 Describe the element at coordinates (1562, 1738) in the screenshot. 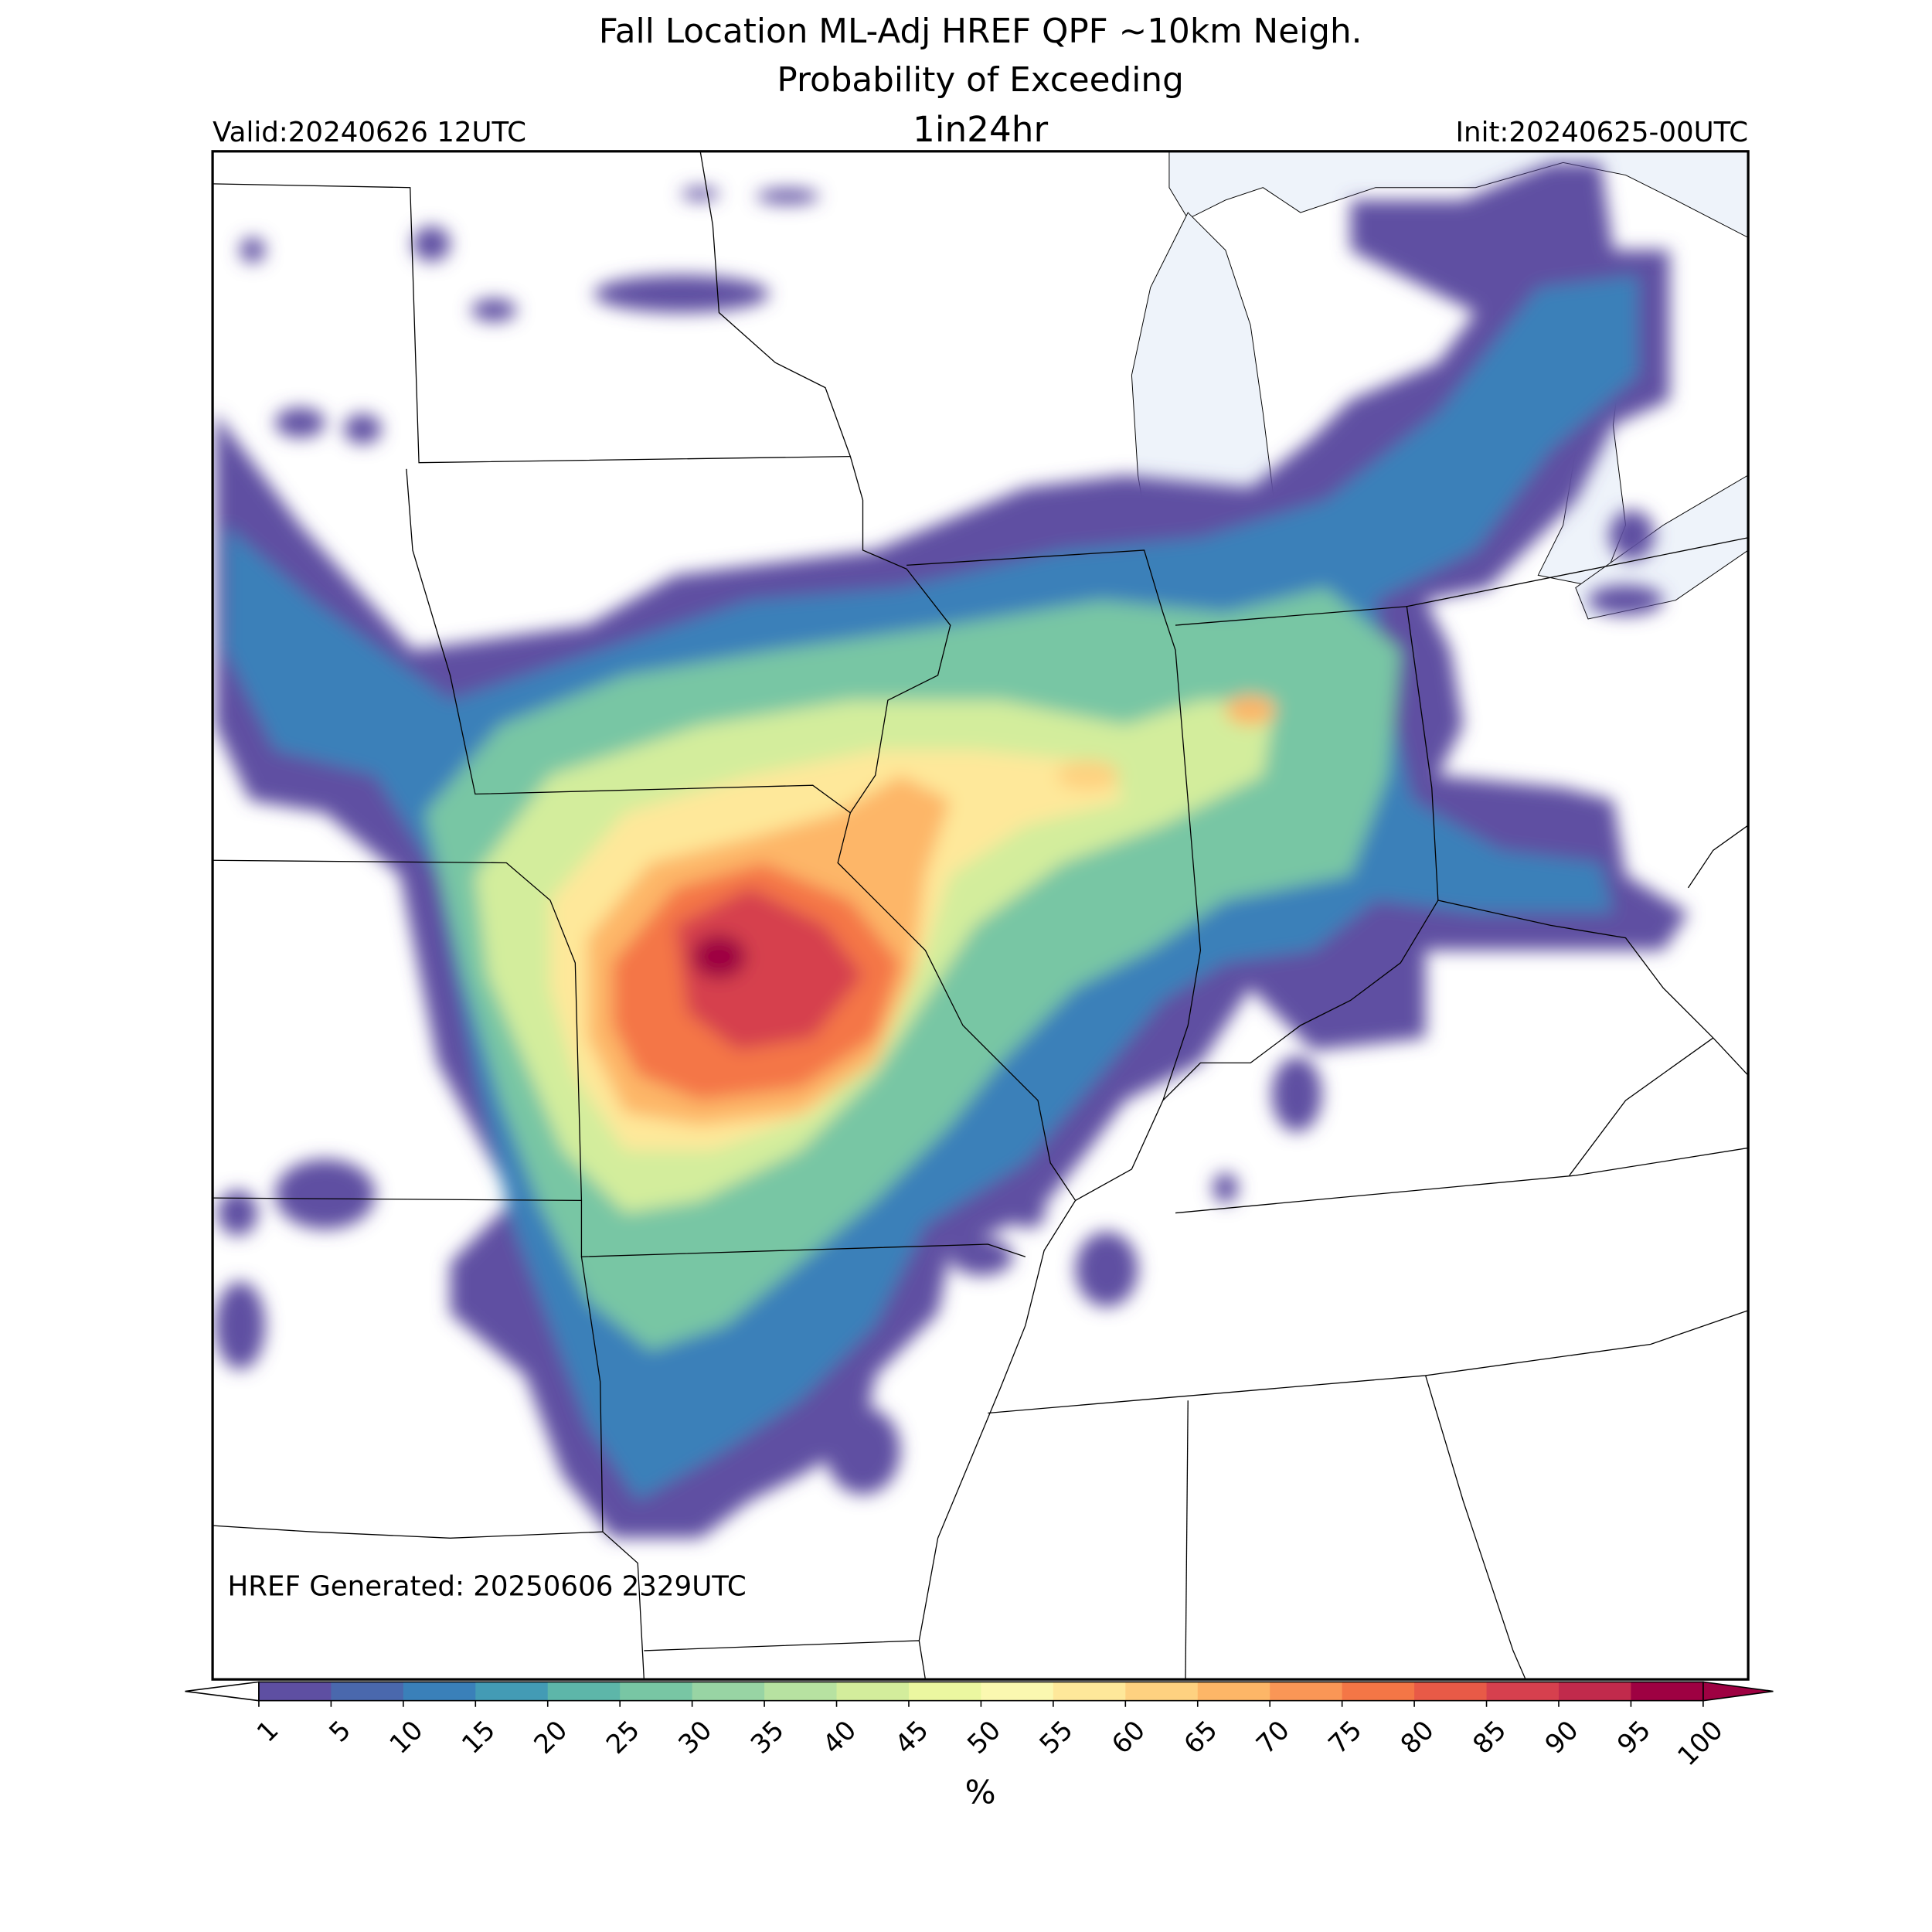

I see `colorbar-tick-label: 90` at that location.